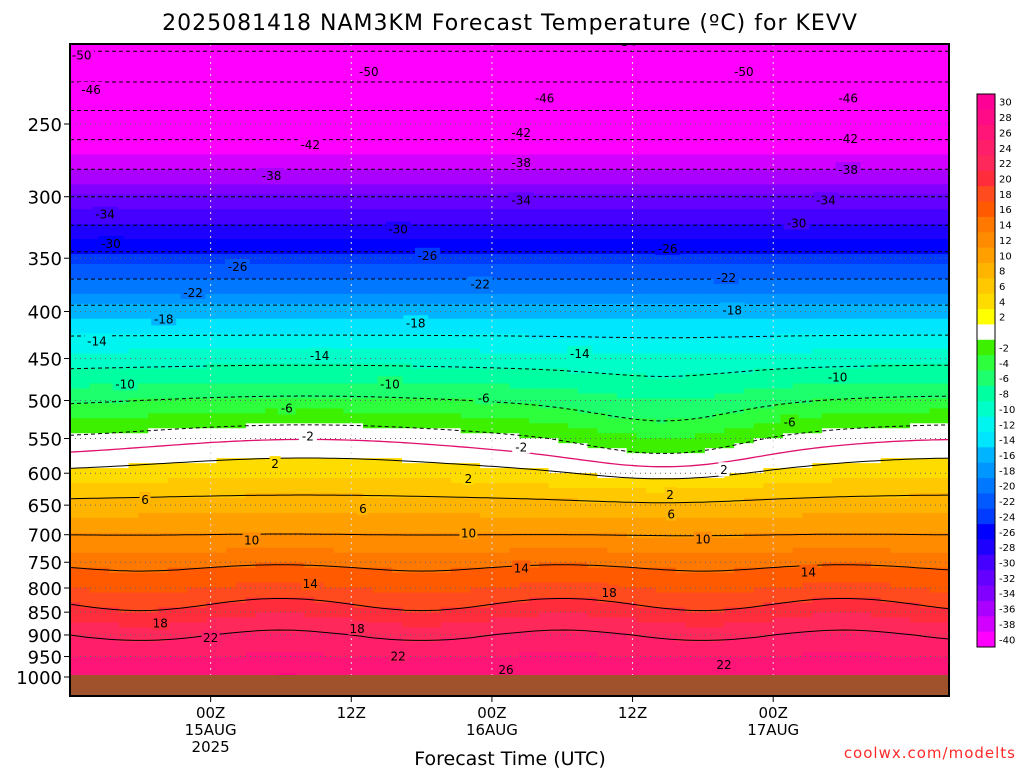  I want to click on colorbar-swatch, so click(986, 608).